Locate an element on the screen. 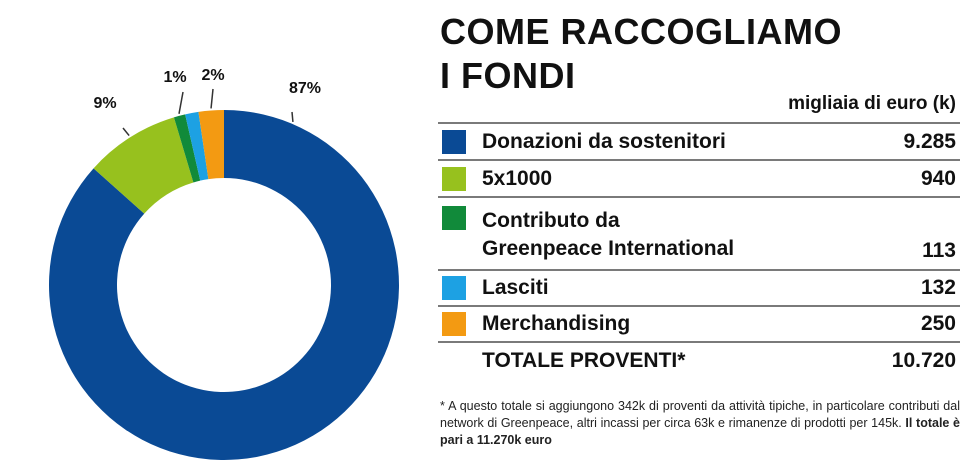 The image size is (964, 471). percent-labels: 87% 9% 1% 2% is located at coordinates (207, 89).